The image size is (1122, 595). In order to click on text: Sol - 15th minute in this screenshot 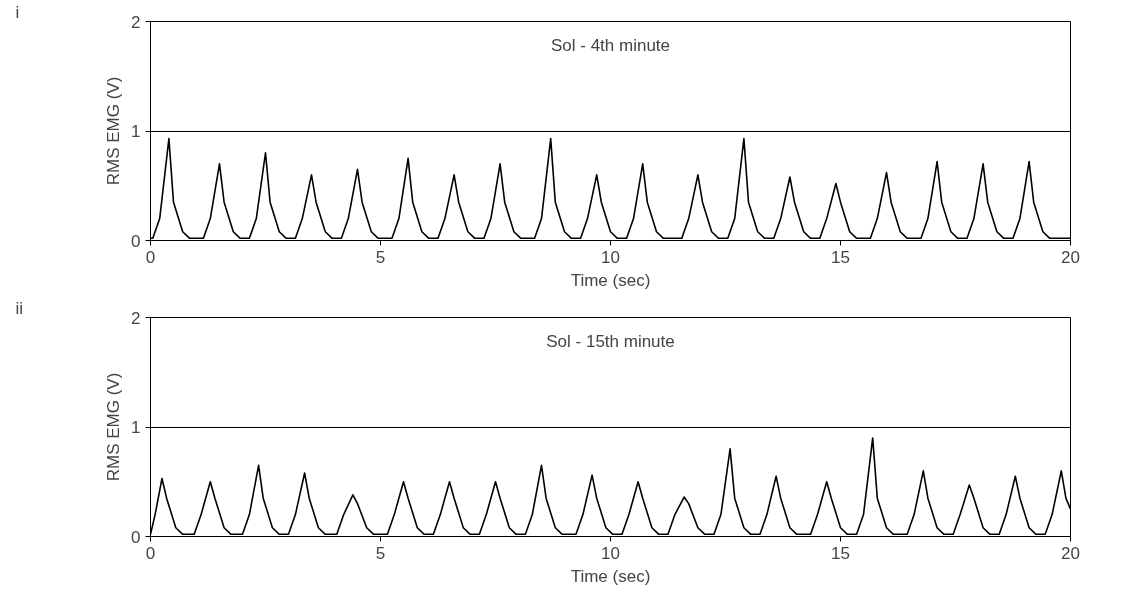, I will do `click(610, 341)`.